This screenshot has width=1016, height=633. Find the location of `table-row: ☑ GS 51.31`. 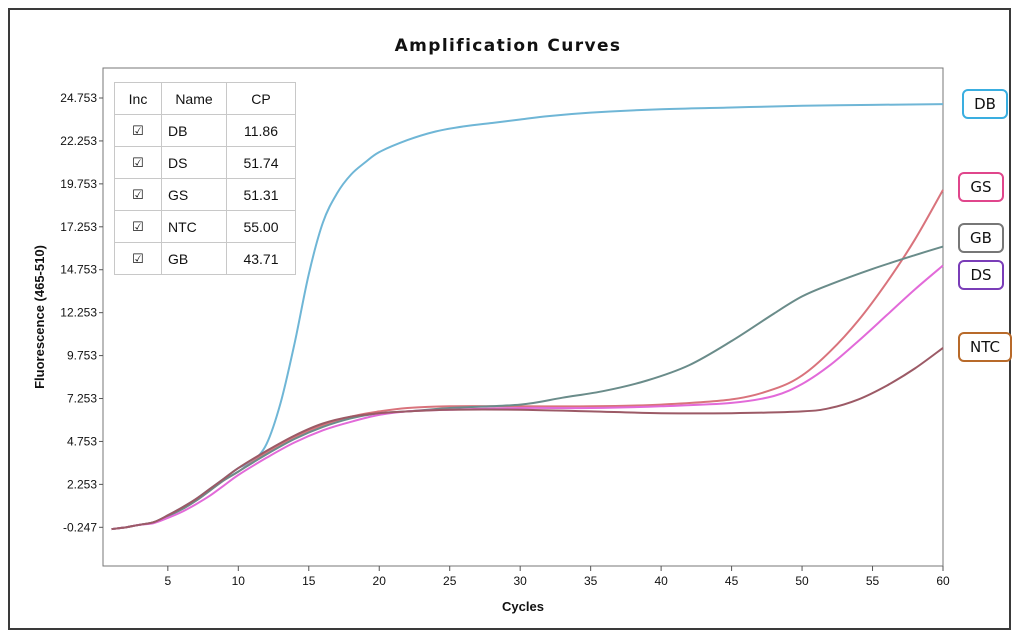

table-row: ☑ GS 51.31 is located at coordinates (205, 194).